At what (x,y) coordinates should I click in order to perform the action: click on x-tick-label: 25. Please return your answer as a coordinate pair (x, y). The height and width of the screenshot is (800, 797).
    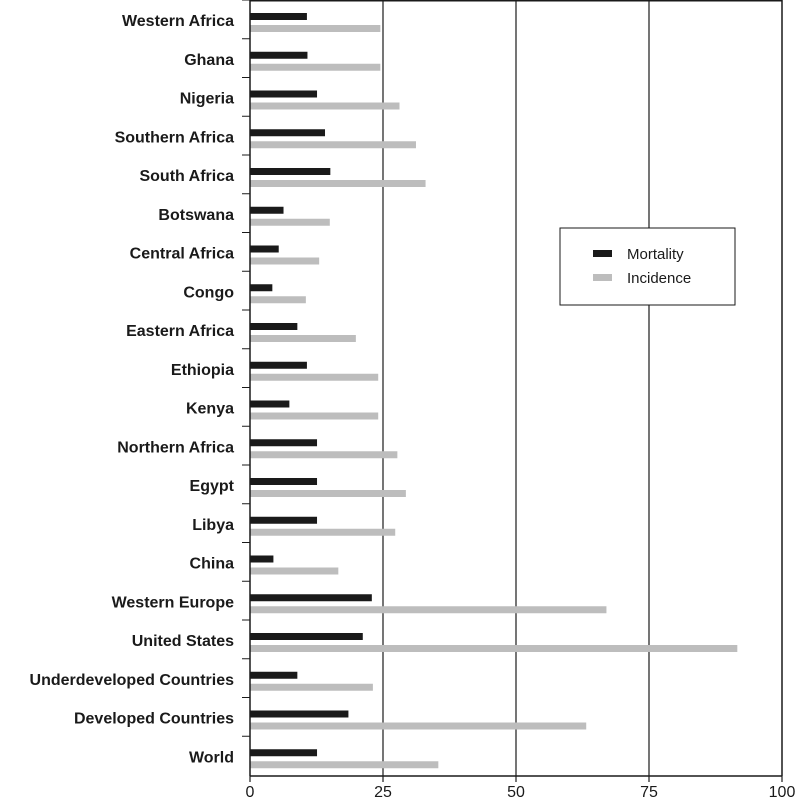
    Looking at the image, I should click on (383, 792).